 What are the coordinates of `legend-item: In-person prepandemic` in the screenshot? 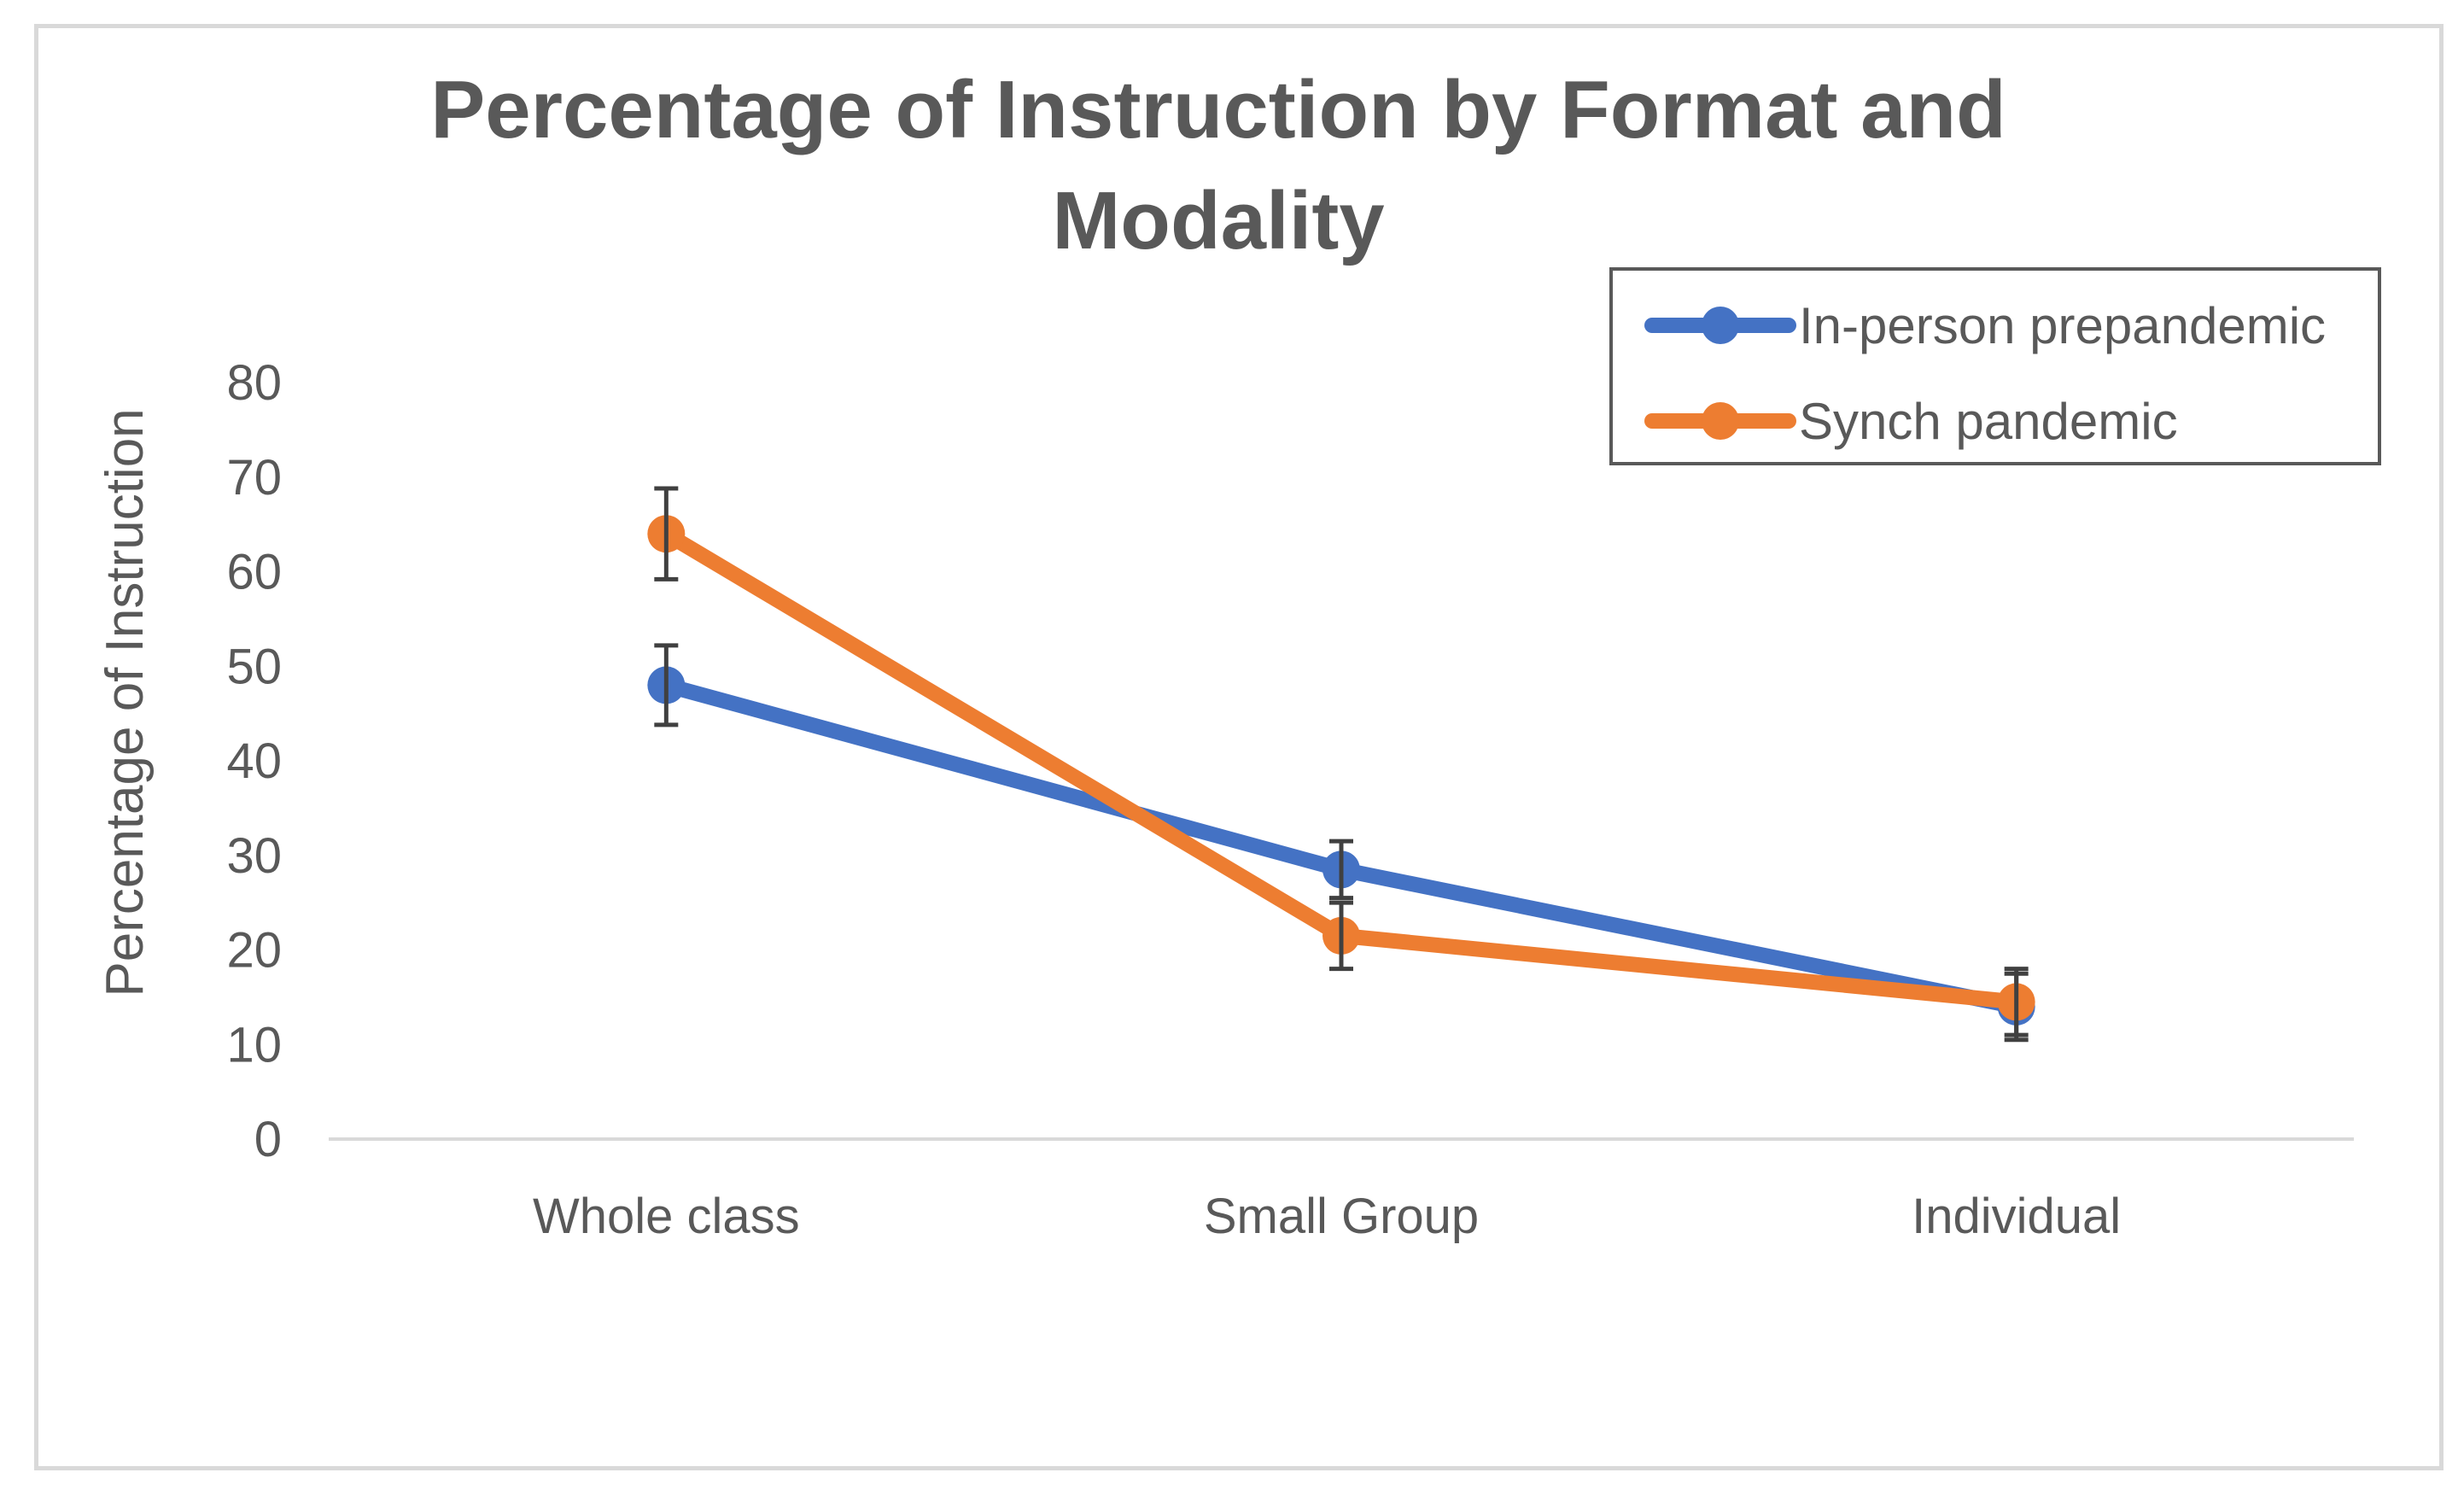 It's located at (1985, 325).